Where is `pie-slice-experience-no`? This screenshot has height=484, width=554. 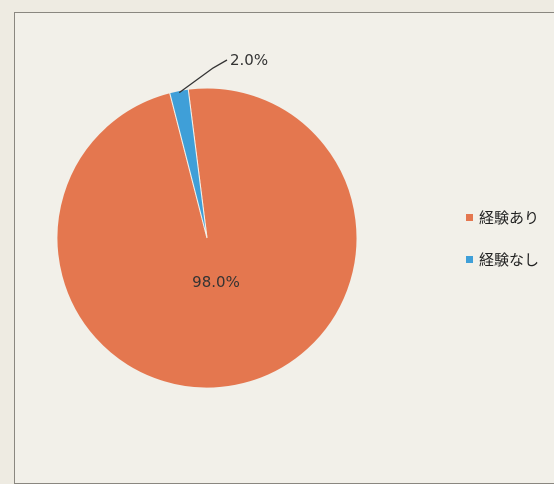
pie-slice-experience-no is located at coordinates (188, 163).